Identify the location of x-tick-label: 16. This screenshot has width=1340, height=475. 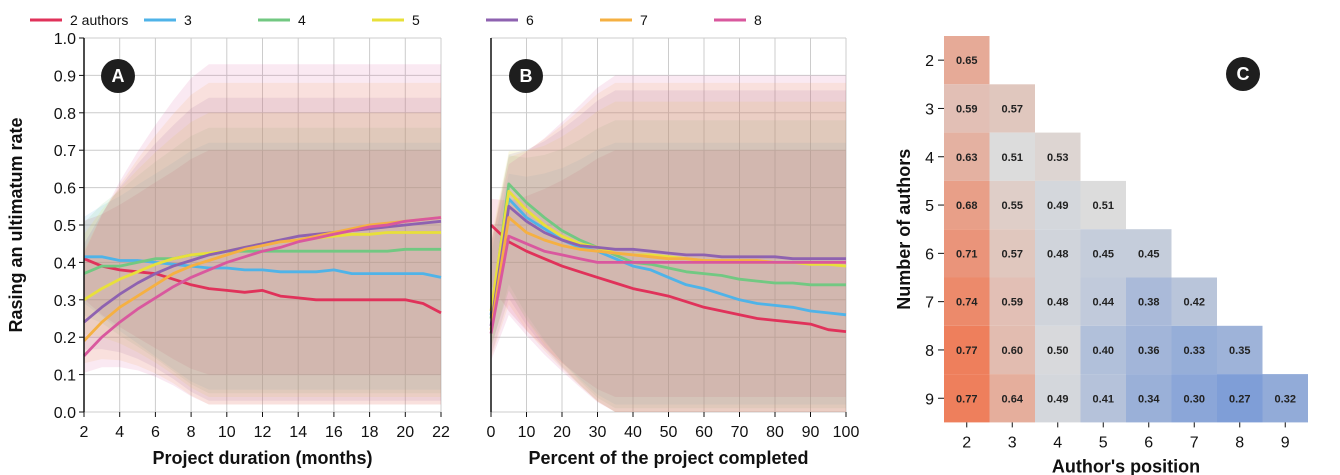
(334, 432).